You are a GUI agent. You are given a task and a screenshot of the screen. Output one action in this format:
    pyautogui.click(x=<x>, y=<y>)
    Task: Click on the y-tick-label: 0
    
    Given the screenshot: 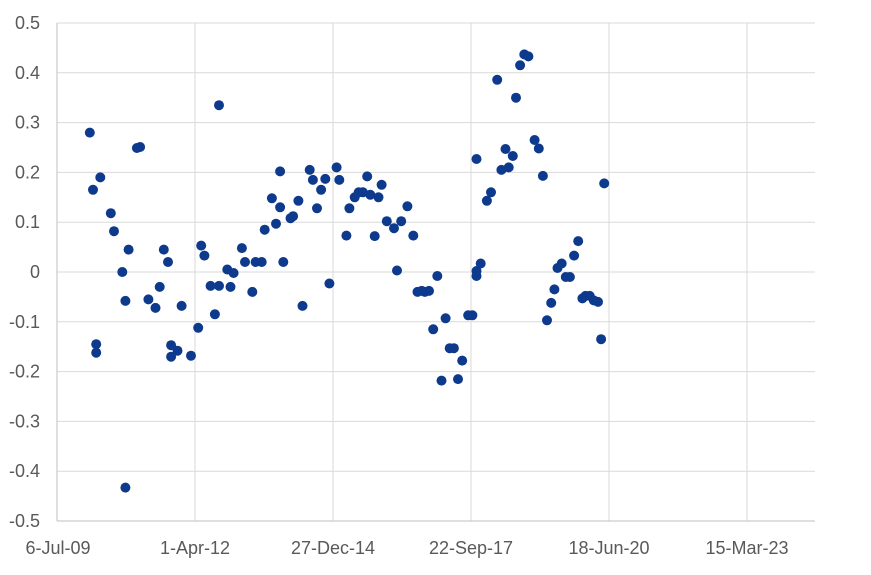 What is the action you would take?
    pyautogui.click(x=35, y=272)
    